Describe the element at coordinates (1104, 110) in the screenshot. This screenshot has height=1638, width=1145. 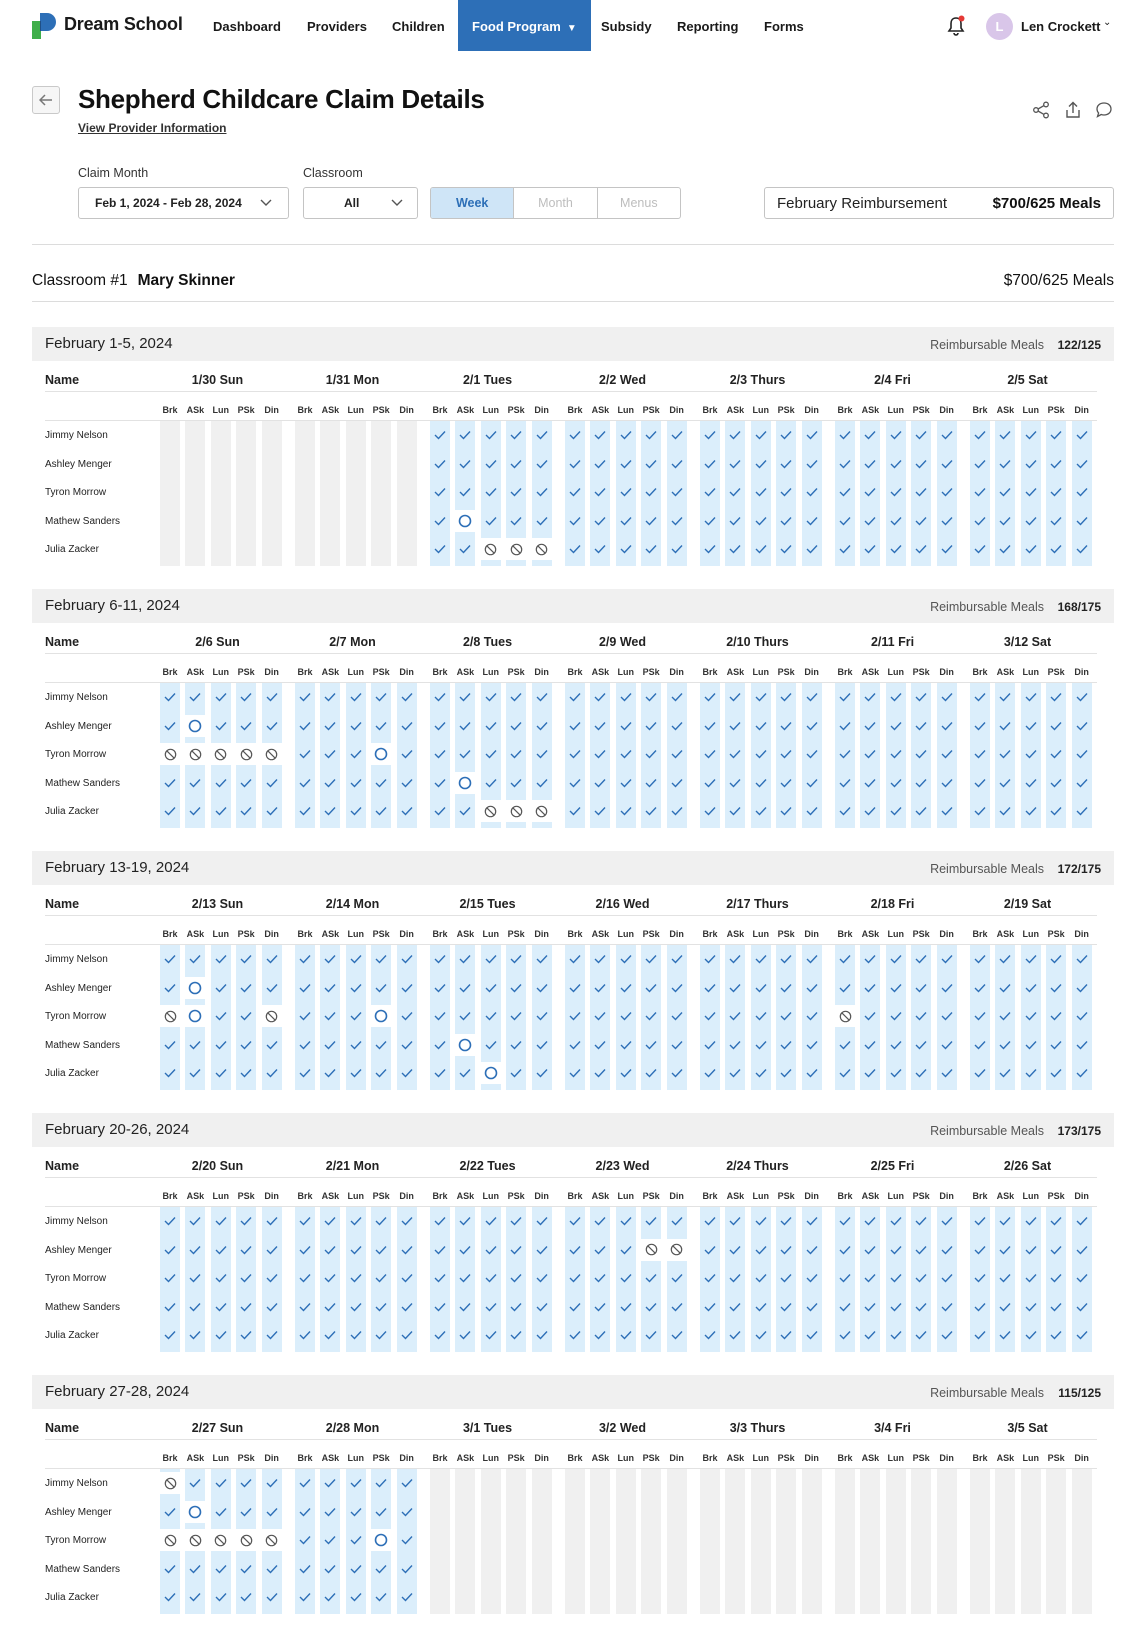
I see `comment-icon` at that location.